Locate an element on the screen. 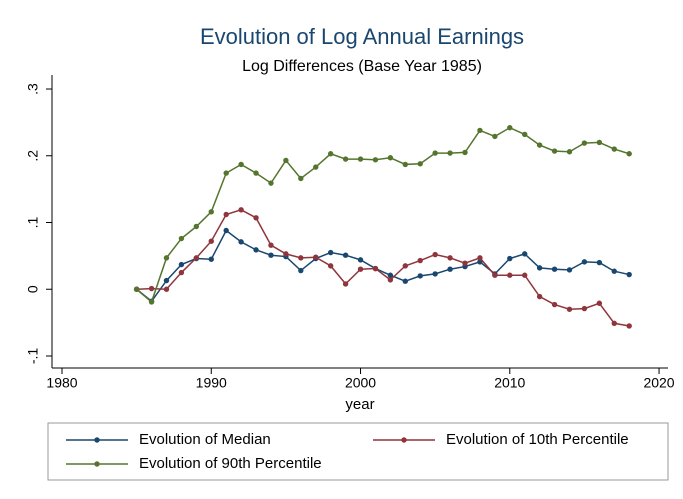  legend-label: Evolution of 90th Percentile is located at coordinates (230, 463).